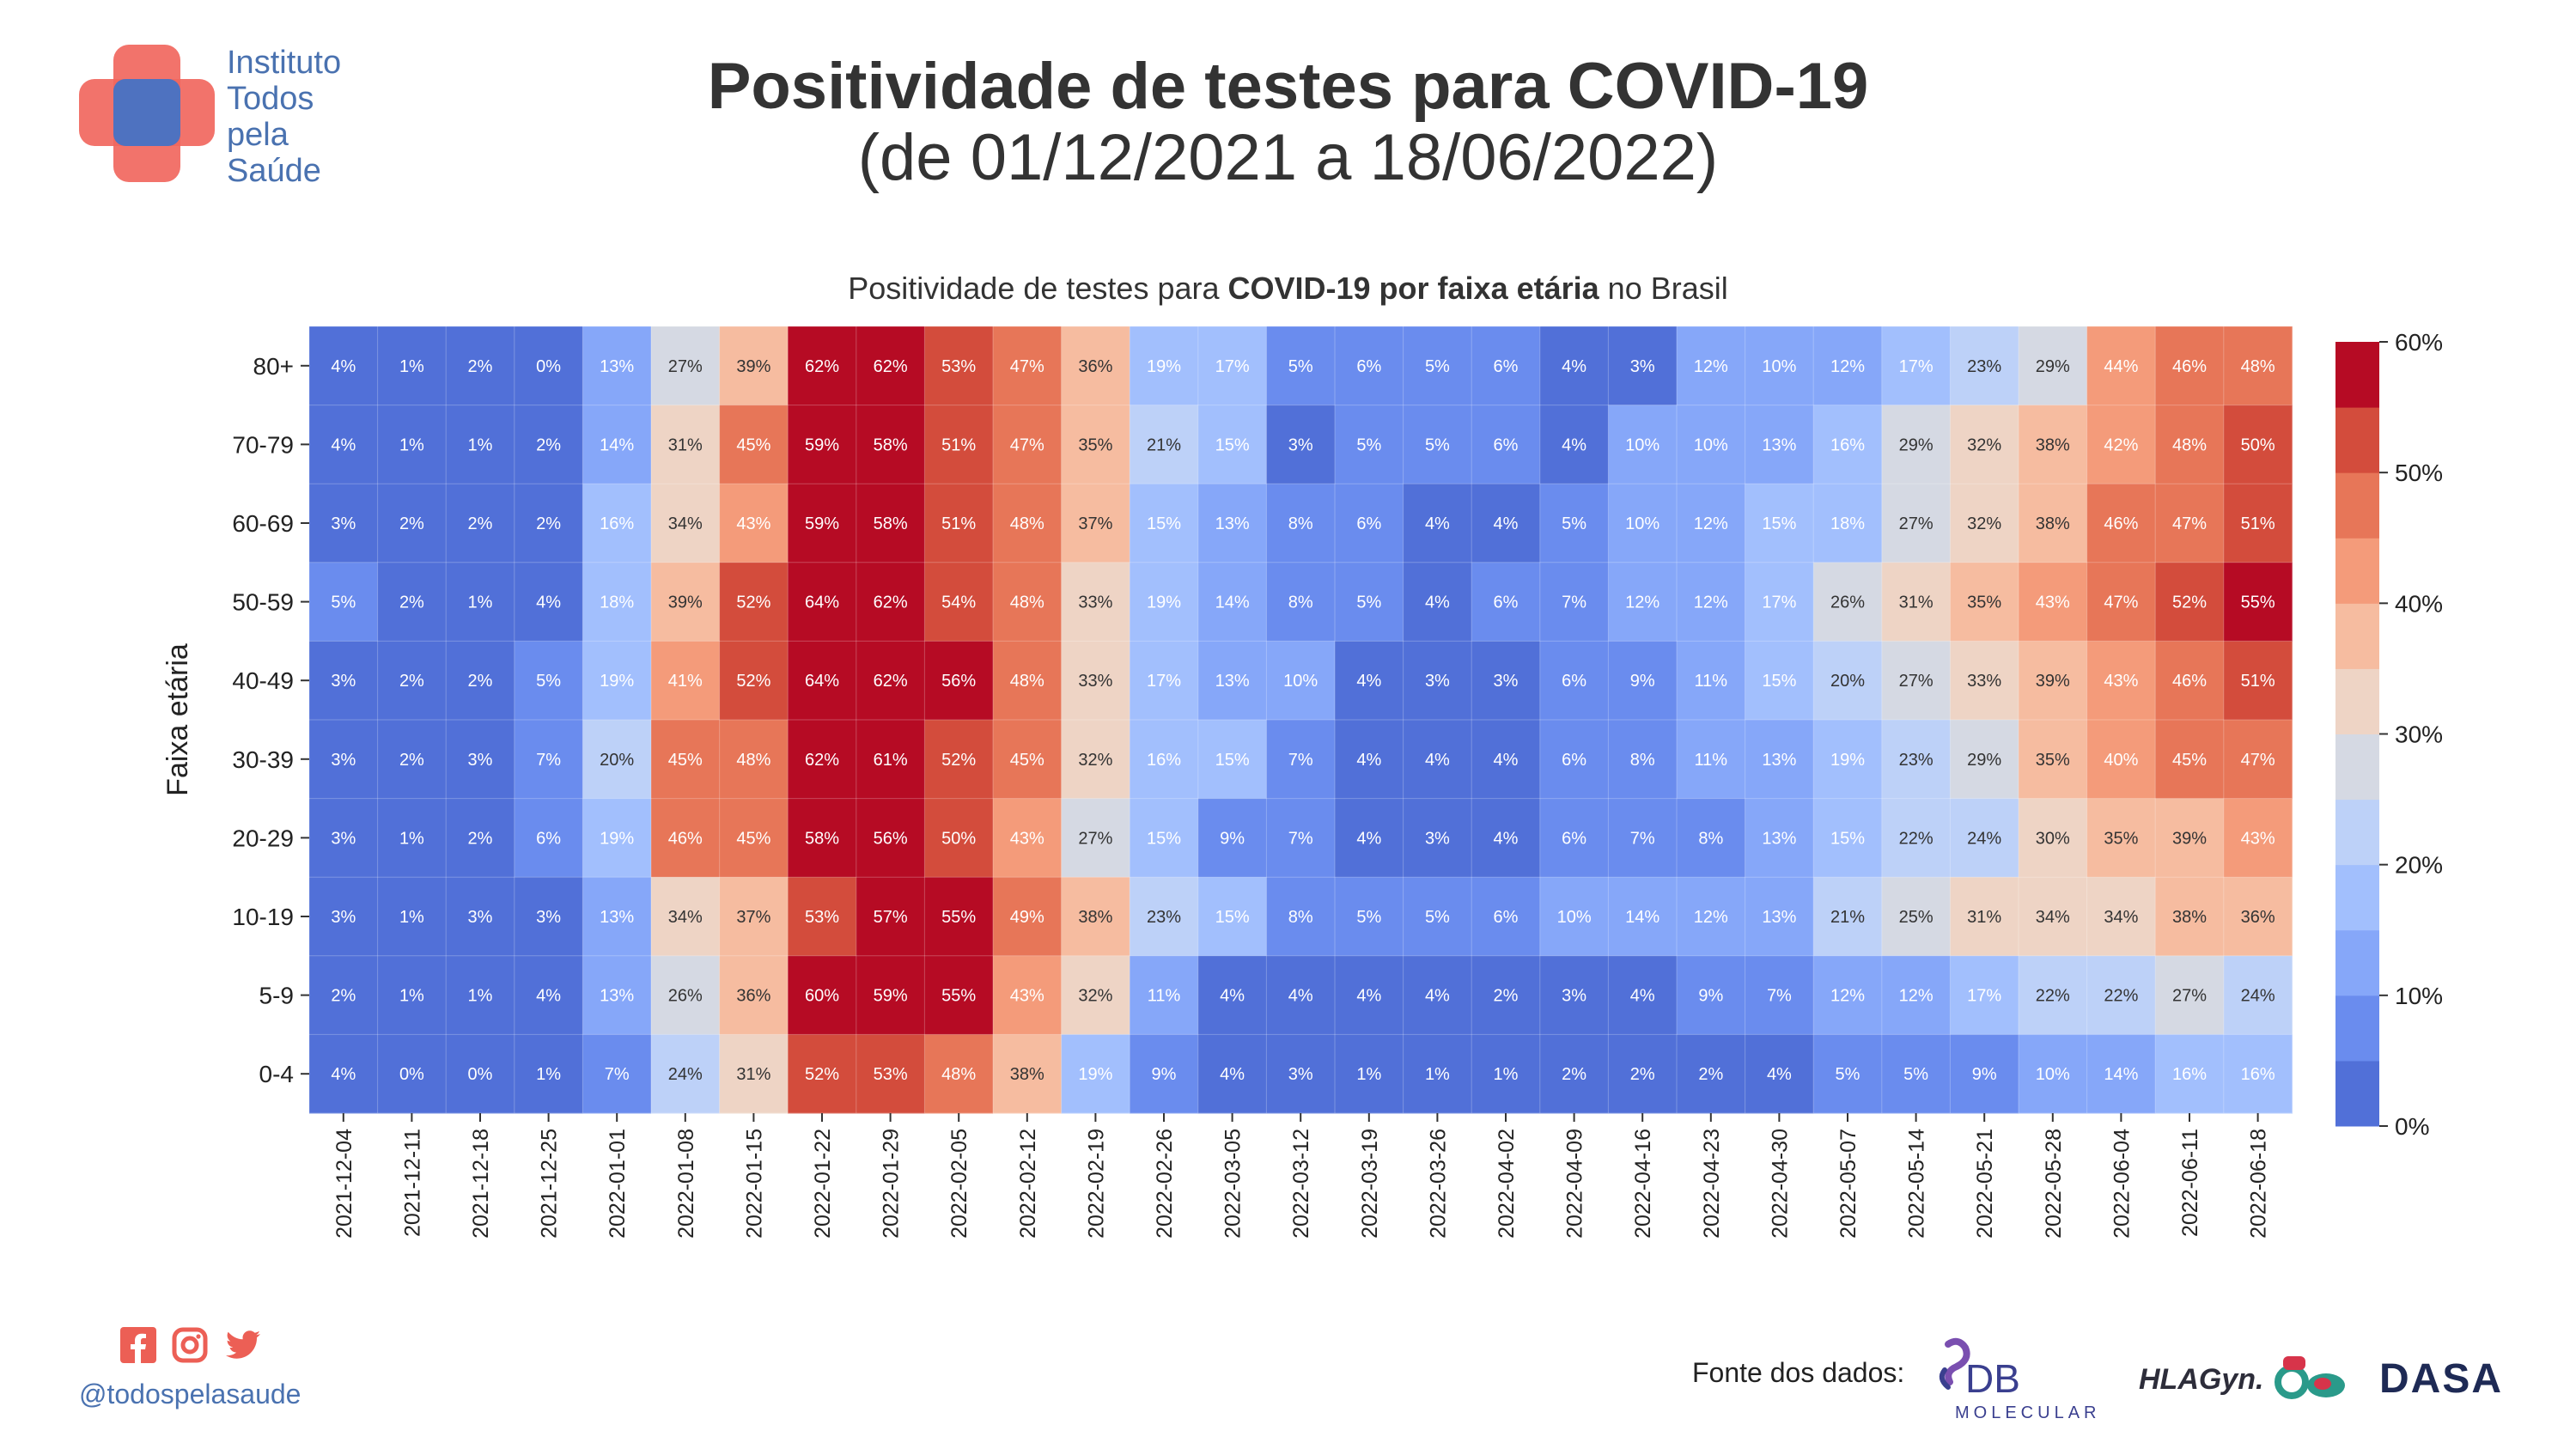  What do you see at coordinates (822, 444) in the screenshot?
I see `cell-value-label: 59%` at bounding box center [822, 444].